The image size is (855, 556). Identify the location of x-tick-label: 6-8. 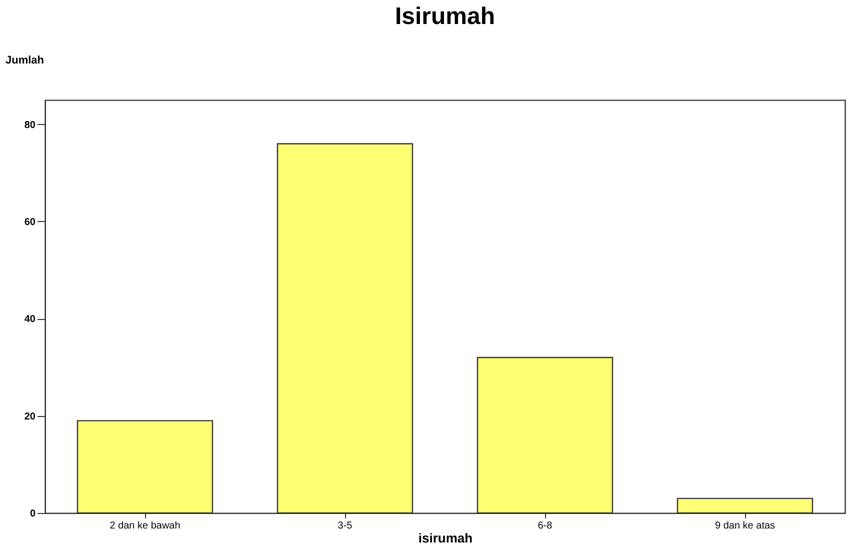
(545, 526).